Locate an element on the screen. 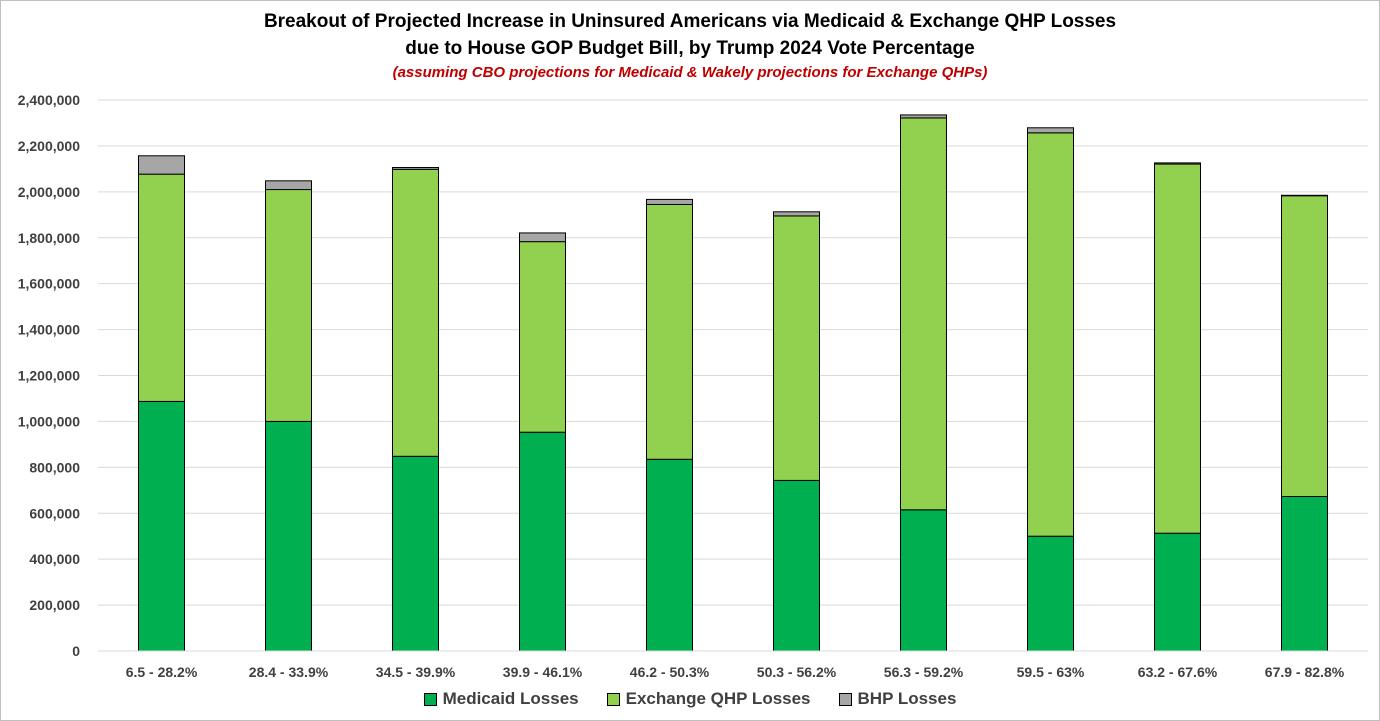 The image size is (1380, 721). y-tick-label: 1,000,000 is located at coordinates (49, 421).